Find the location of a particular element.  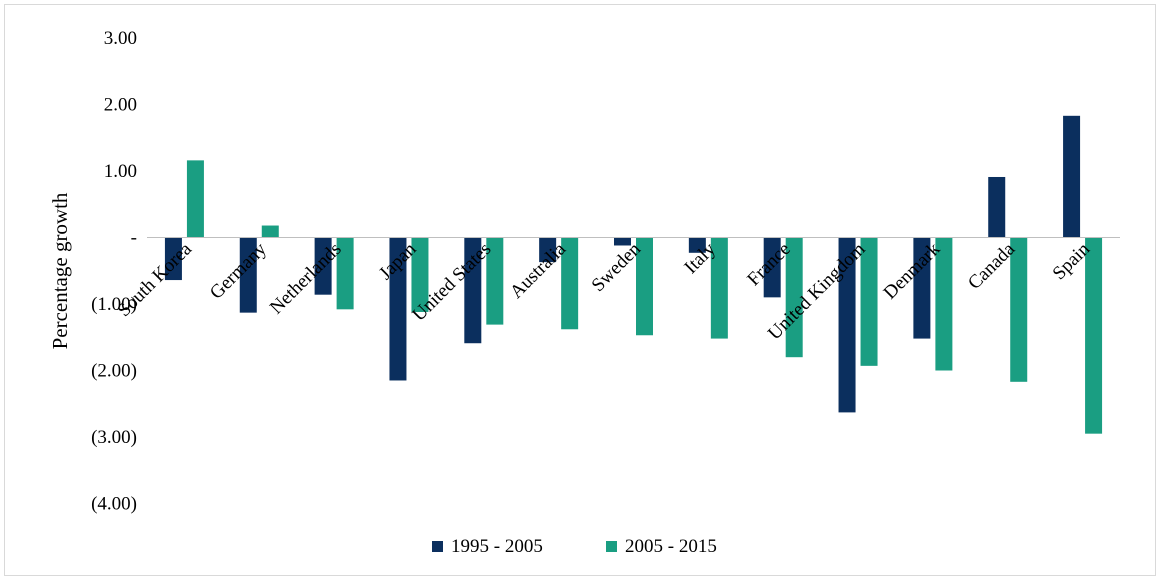

legend-label: 1995 - 2005 is located at coordinates (497, 546).